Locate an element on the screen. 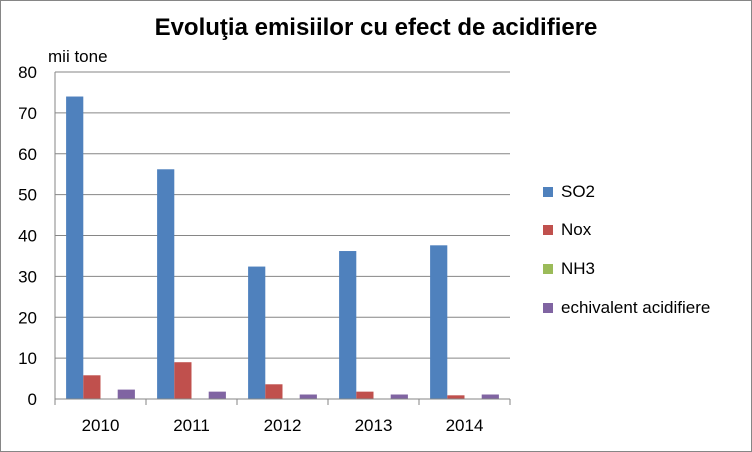  x-tick-label: 2012 is located at coordinates (283, 425).